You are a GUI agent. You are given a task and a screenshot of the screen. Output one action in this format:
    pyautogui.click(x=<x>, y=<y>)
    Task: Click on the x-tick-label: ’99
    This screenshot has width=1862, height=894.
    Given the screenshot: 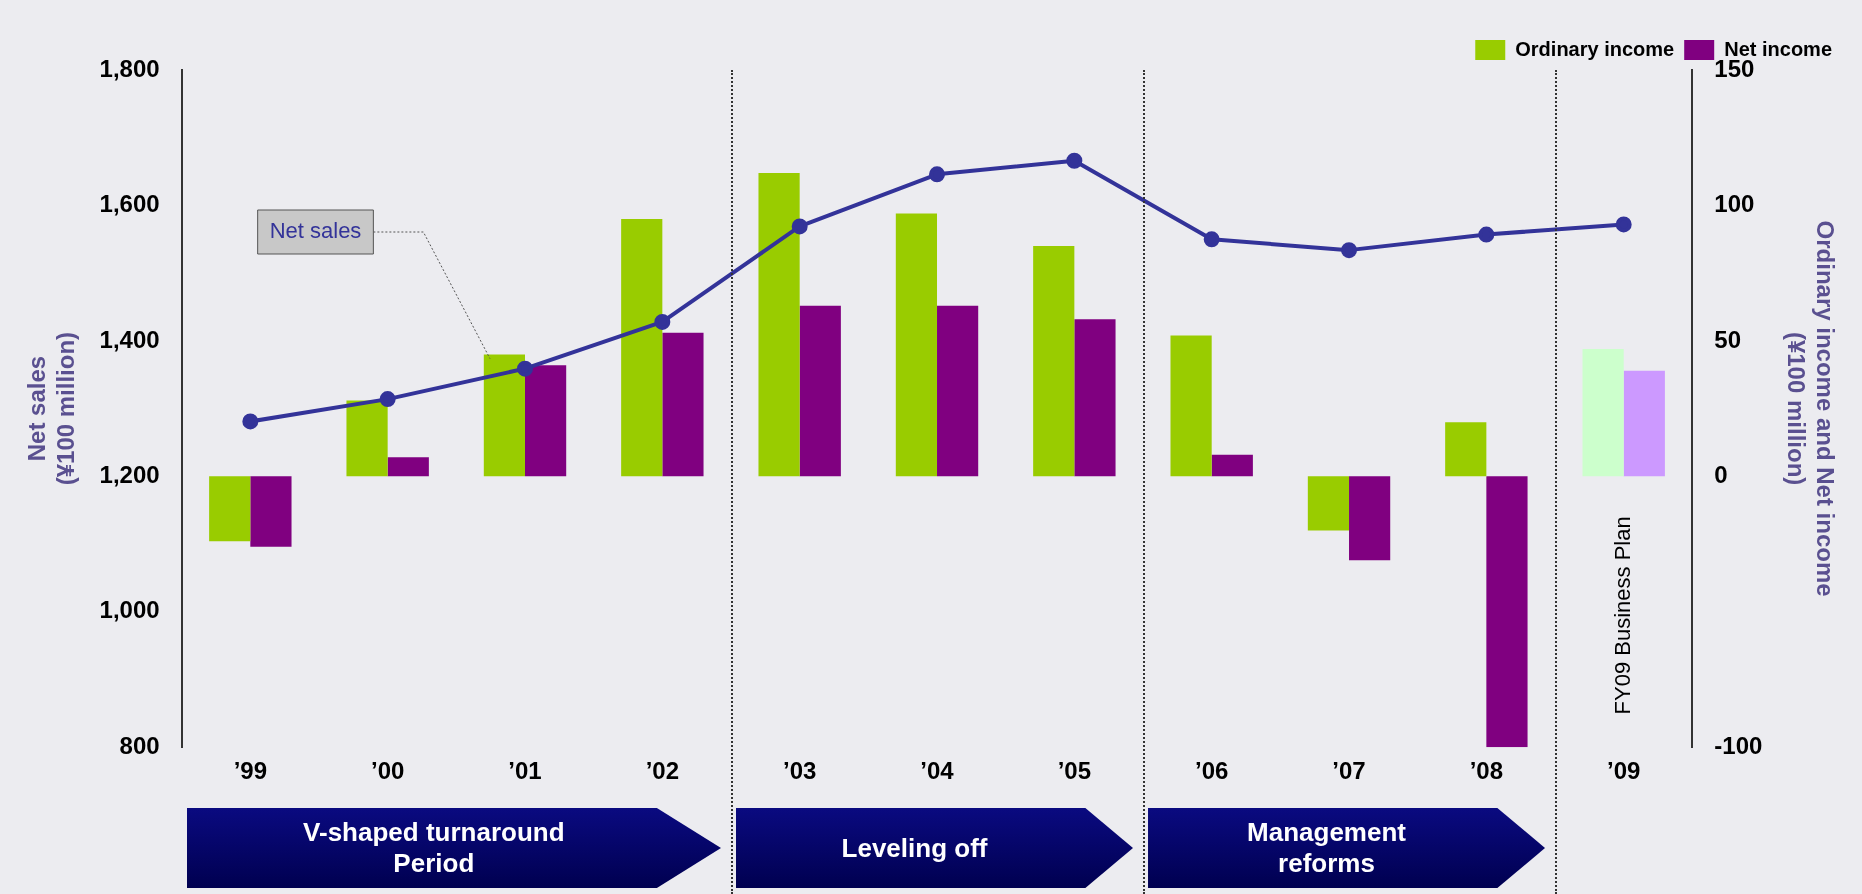 What is the action you would take?
    pyautogui.click(x=250, y=771)
    